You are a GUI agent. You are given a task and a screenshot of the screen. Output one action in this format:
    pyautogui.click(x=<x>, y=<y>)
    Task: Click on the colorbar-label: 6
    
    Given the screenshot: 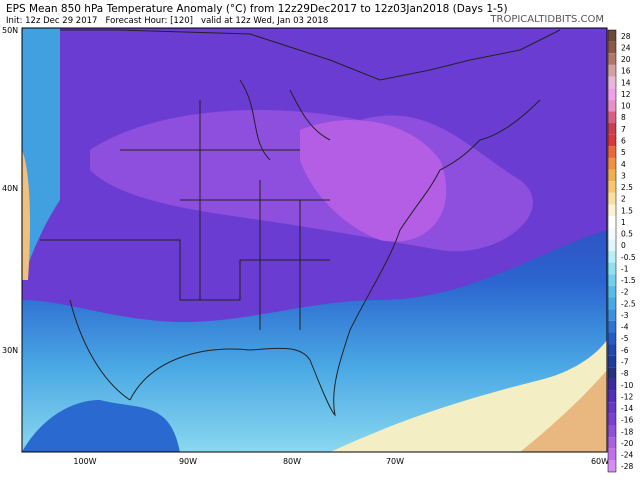 What is the action you would take?
    pyautogui.click(x=623, y=141)
    